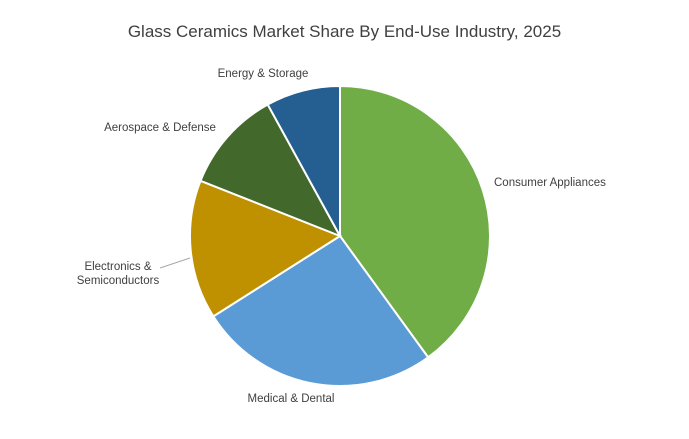 The height and width of the screenshot is (439, 689). I want to click on slice-label: Consumer Appliances, so click(550, 183).